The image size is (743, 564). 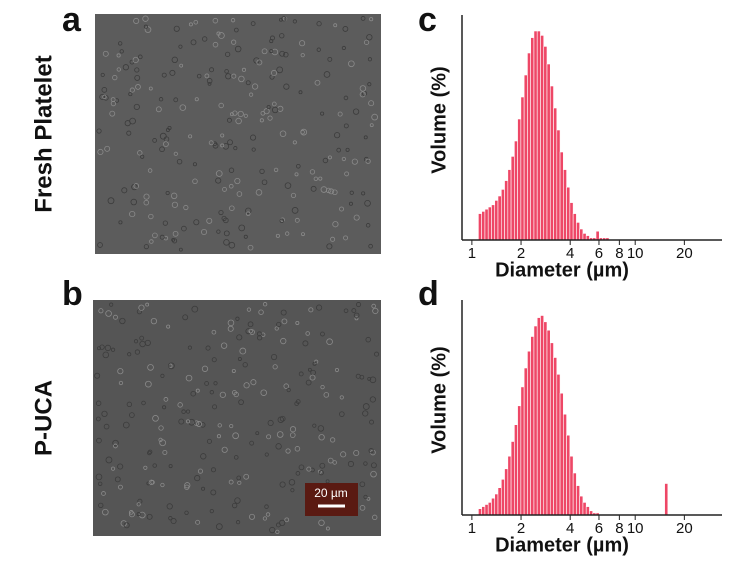 I want to click on x-tick-label: 2, so click(x=521, y=253).